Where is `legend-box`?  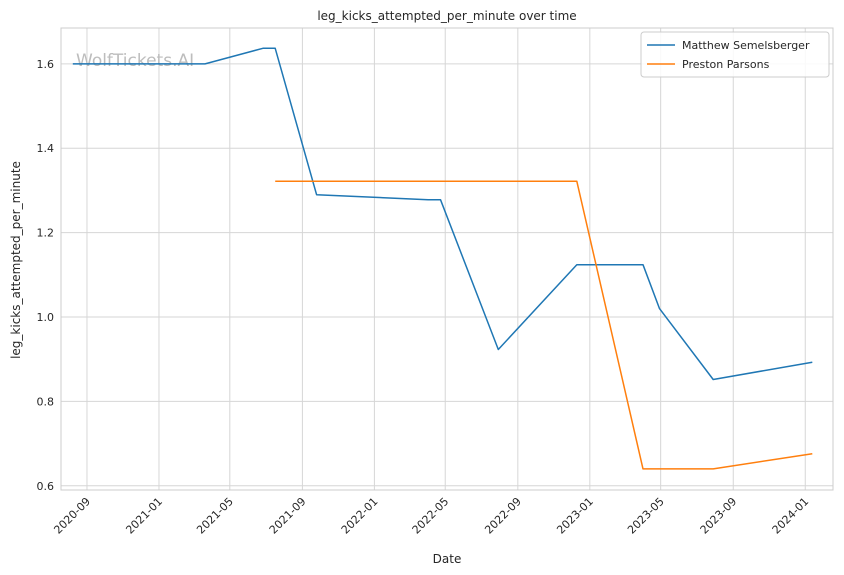 legend-box is located at coordinates (735, 54).